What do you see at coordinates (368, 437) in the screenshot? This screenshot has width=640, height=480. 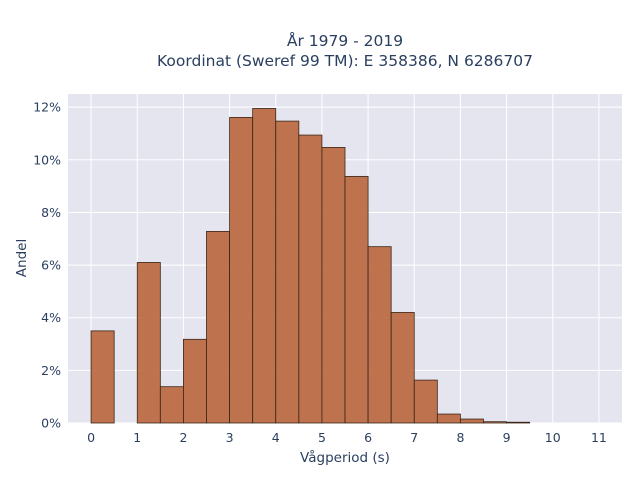 I see `x-tick-label-6: 6` at bounding box center [368, 437].